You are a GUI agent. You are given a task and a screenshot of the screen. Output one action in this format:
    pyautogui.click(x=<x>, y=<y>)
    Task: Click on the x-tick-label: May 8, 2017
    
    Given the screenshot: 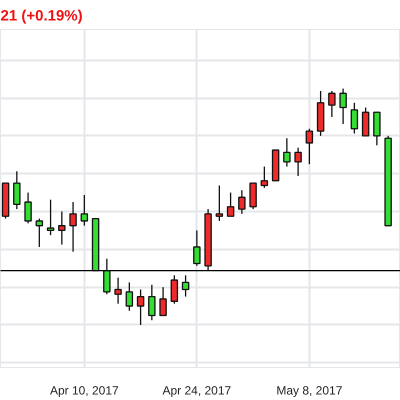 What is the action you would take?
    pyautogui.click(x=309, y=391)
    